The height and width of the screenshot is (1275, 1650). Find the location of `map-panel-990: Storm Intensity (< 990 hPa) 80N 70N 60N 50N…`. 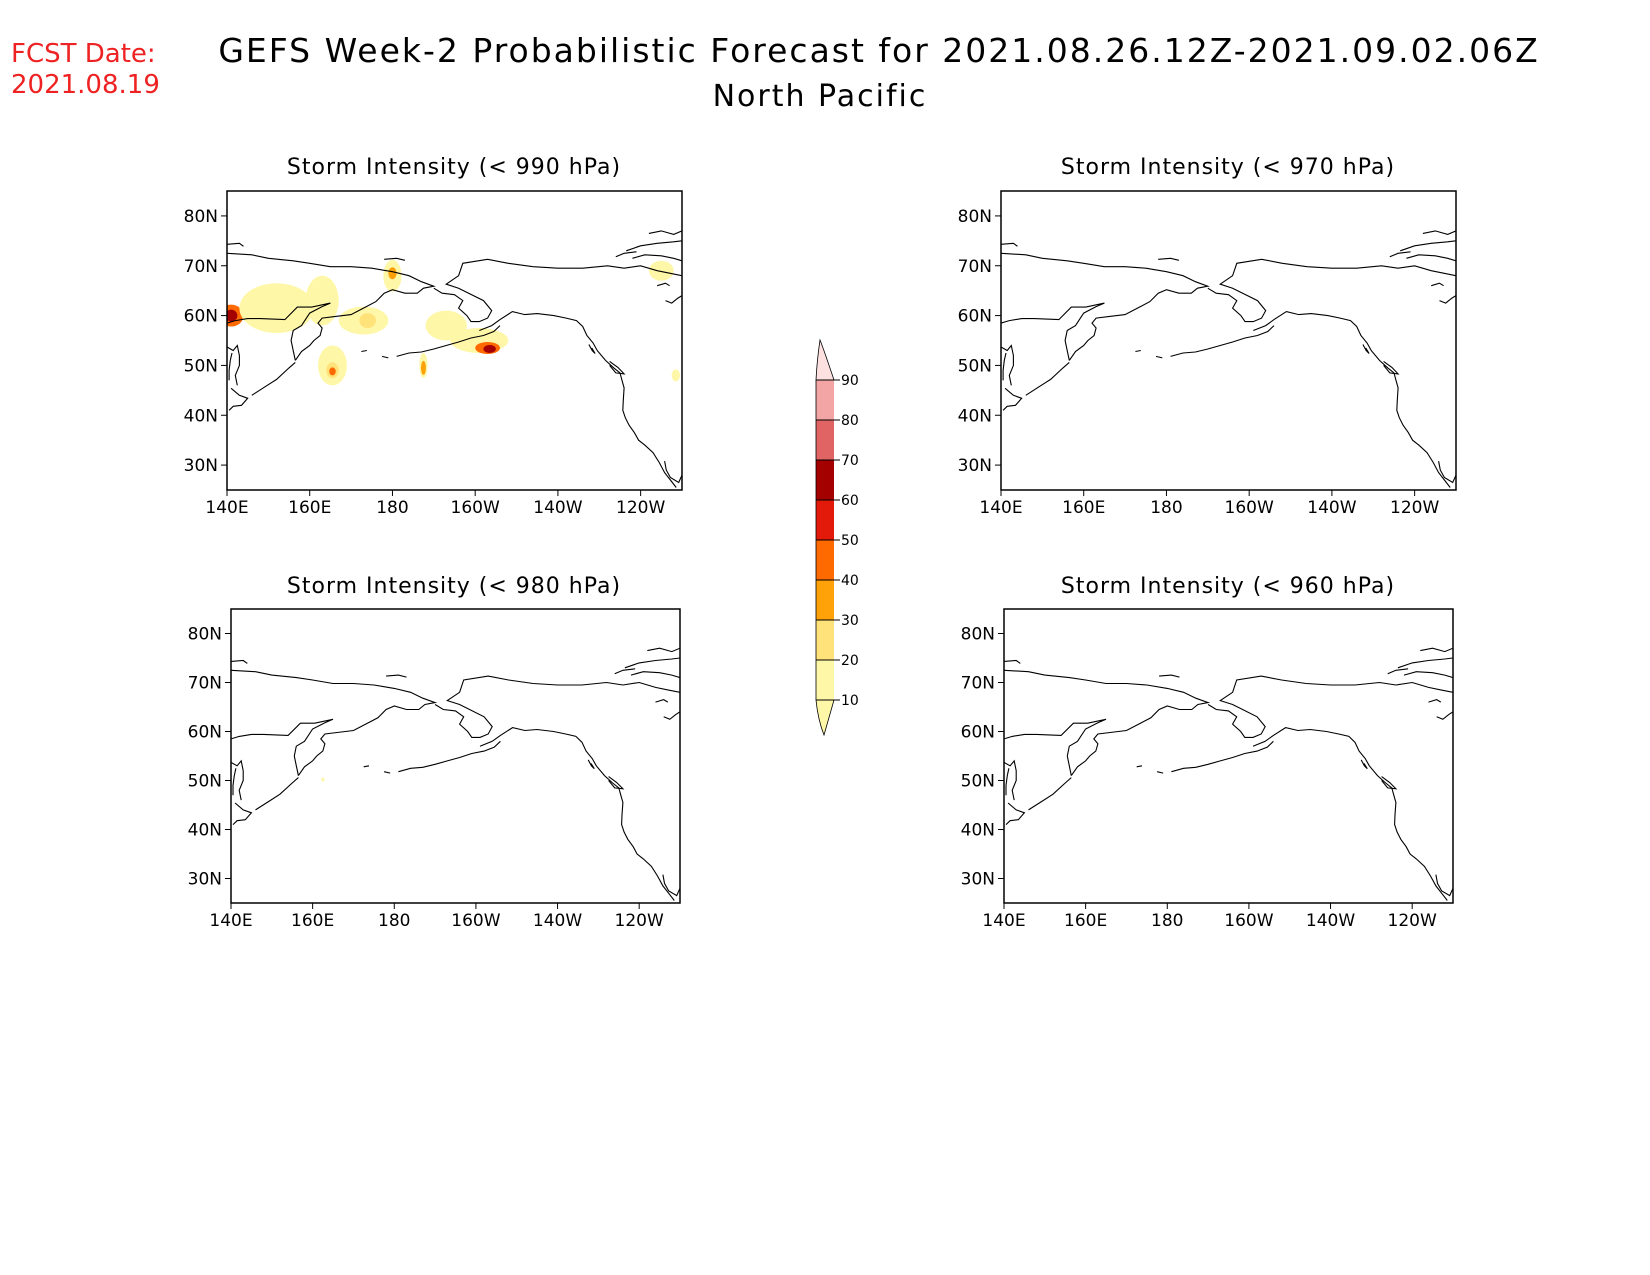

map-panel-990: Storm Intensity (< 990 hPa) 80N 70N 60N 50N… is located at coordinates (433, 336).